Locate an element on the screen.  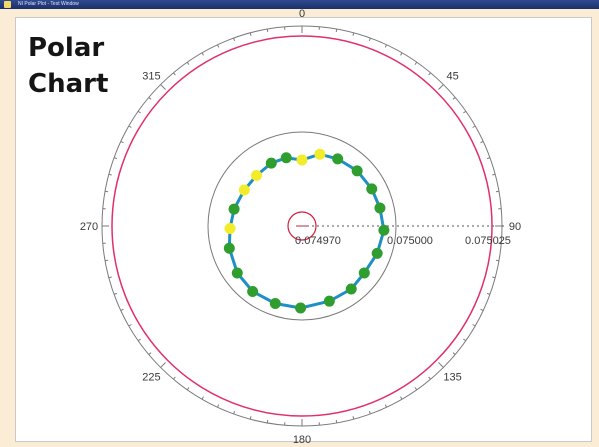
angle-label-225: 225 is located at coordinates (151, 378).